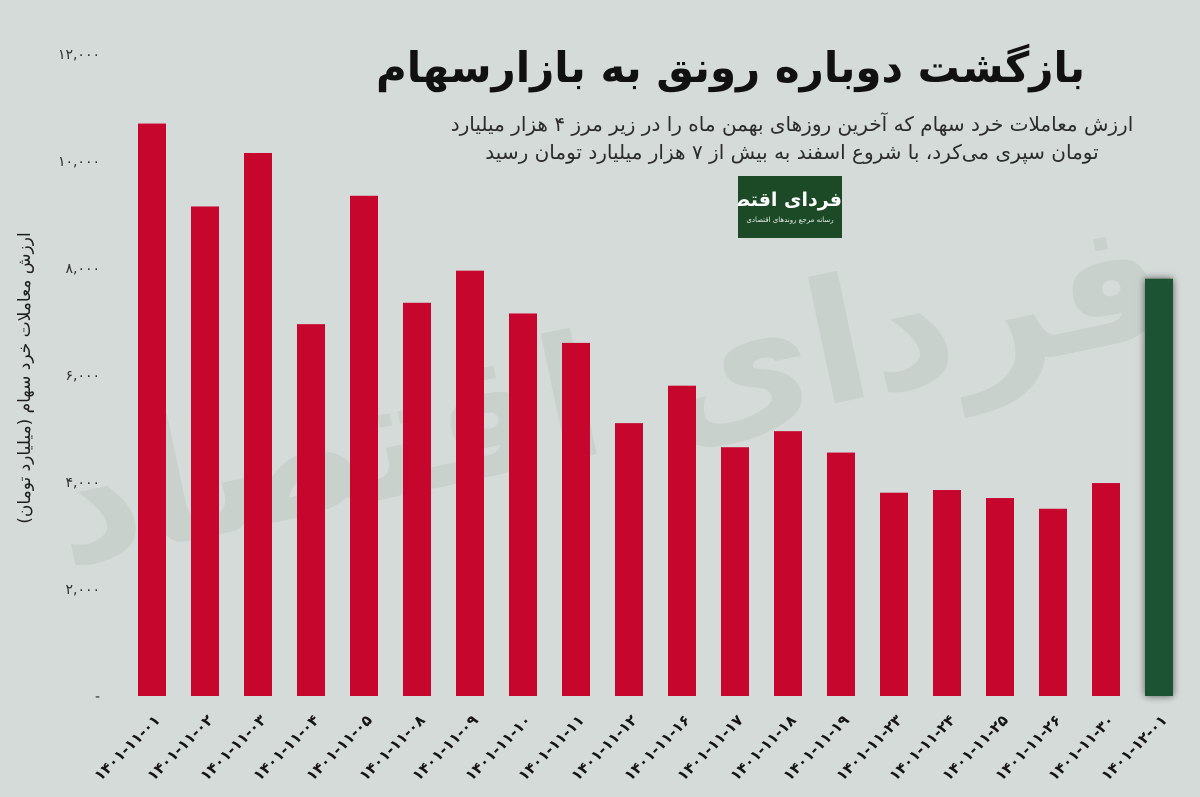 The height and width of the screenshot is (797, 1200). What do you see at coordinates (79, 55) in the screenshot?
I see `y-tick-label: ۱۲,۰۰۰` at bounding box center [79, 55].